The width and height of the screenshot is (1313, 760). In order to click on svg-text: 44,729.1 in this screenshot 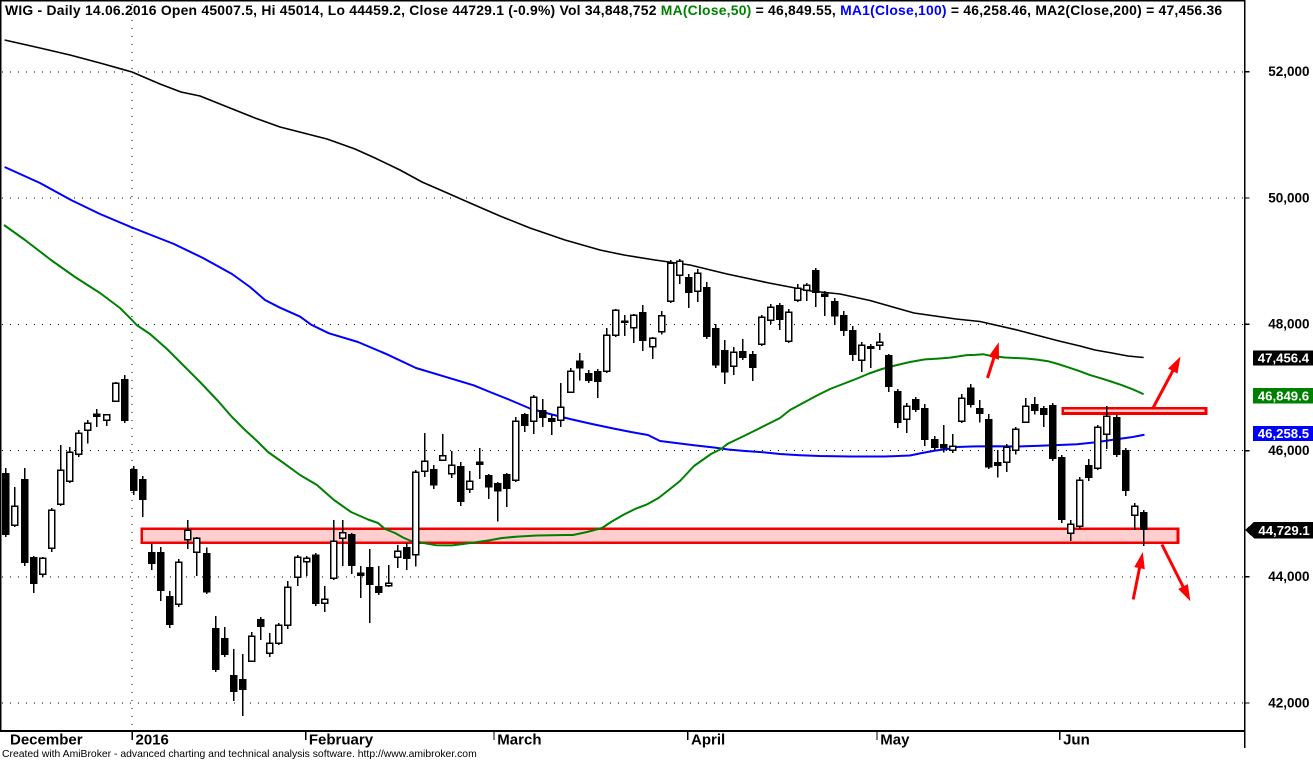, I will do `click(1283, 530)`.